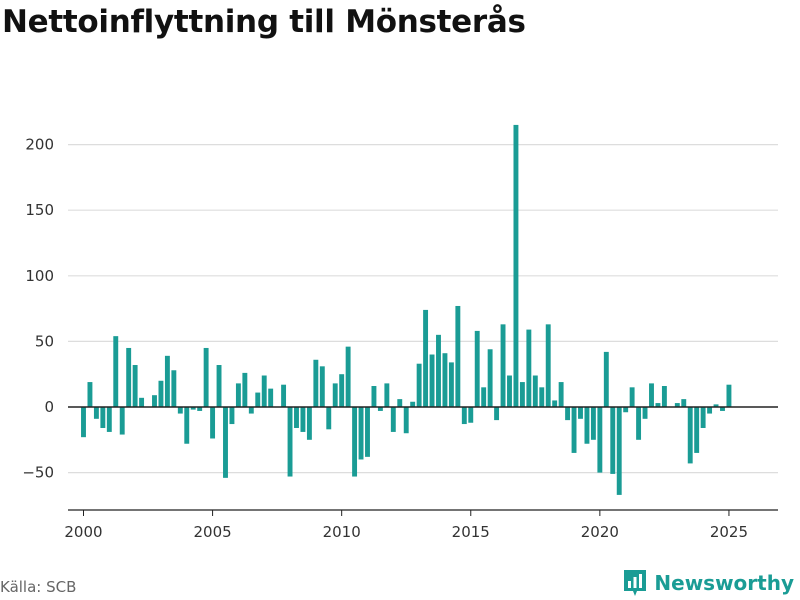 The width and height of the screenshot is (800, 600). I want to click on newsworthy-logo: Newsworthy, so click(708, 583).